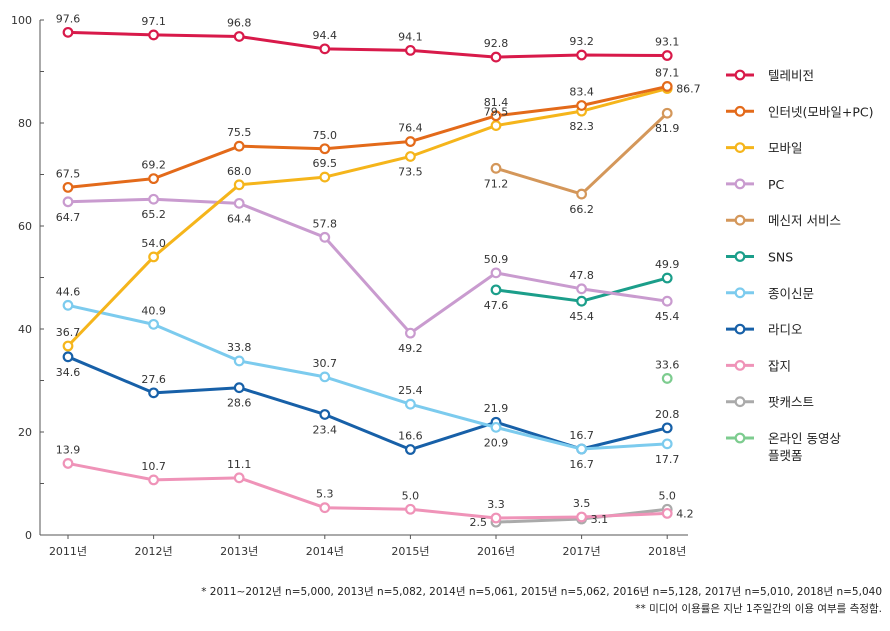 This screenshot has width=890, height=631. I want to click on x-tick-label: 2012년, so click(154, 551).